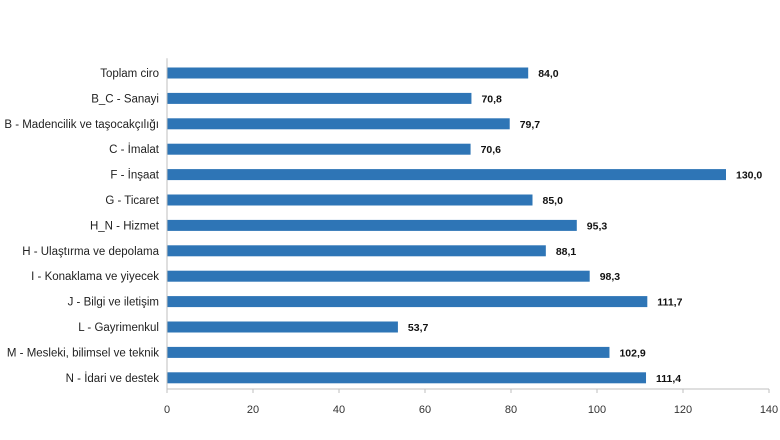  I want to click on category-label: G - Ticaret, so click(132, 201).